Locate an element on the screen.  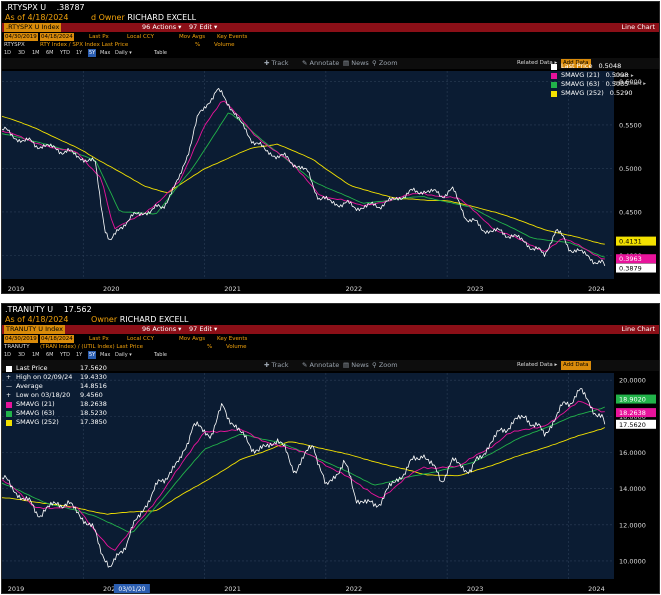
x-tick-label: 2020 is located at coordinates (111, 289).